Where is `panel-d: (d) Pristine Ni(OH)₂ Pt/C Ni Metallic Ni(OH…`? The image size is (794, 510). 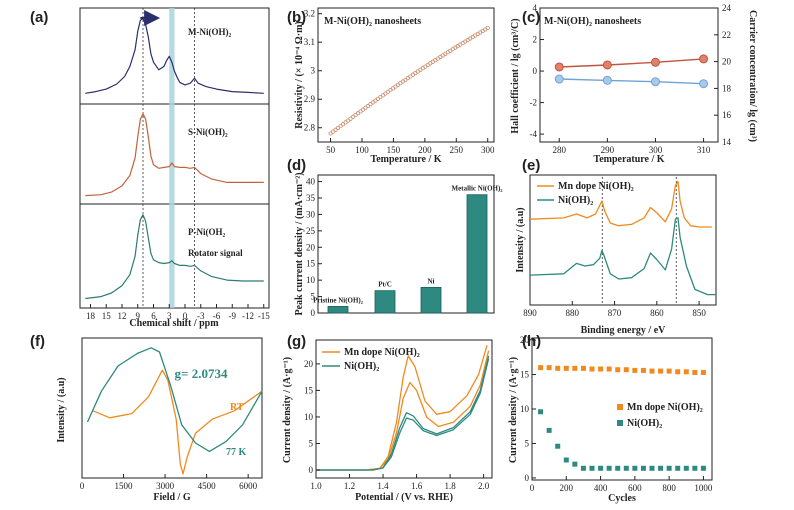
panel-d: (d) Pristine Ni(OH)₂ Pt/C Ni Metallic Ni(OH… is located at coordinates (394, 237).